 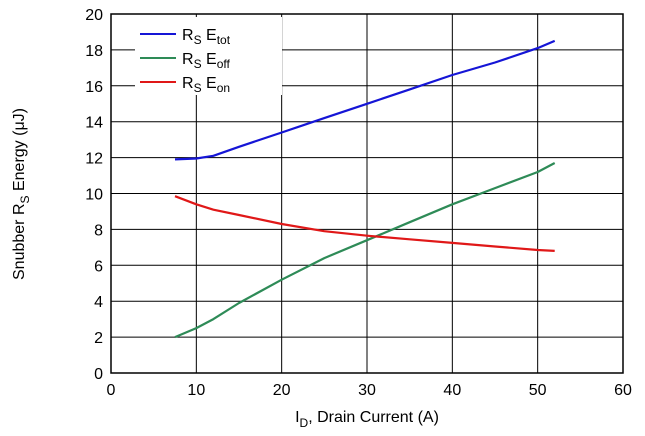 I want to click on y-tick-label: 2, so click(x=98, y=338).